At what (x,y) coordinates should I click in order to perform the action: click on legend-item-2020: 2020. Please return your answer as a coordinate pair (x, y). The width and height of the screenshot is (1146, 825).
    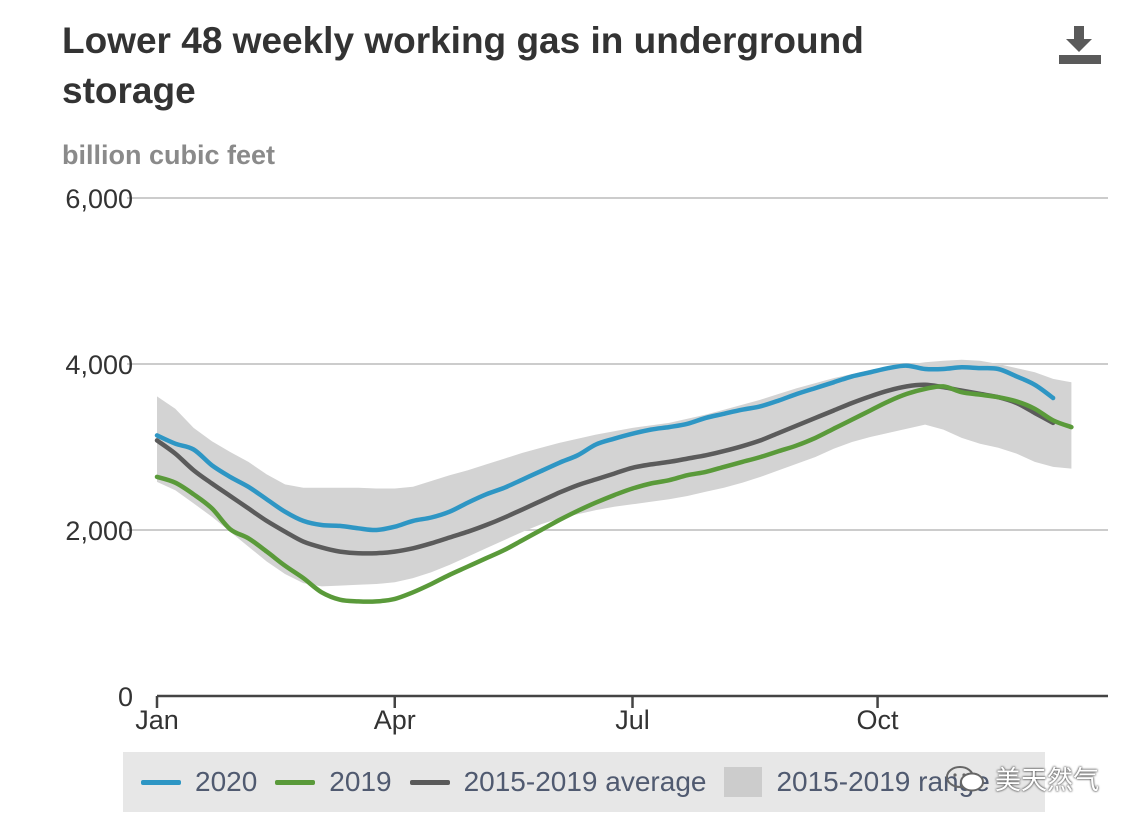
    Looking at the image, I should click on (199, 782).